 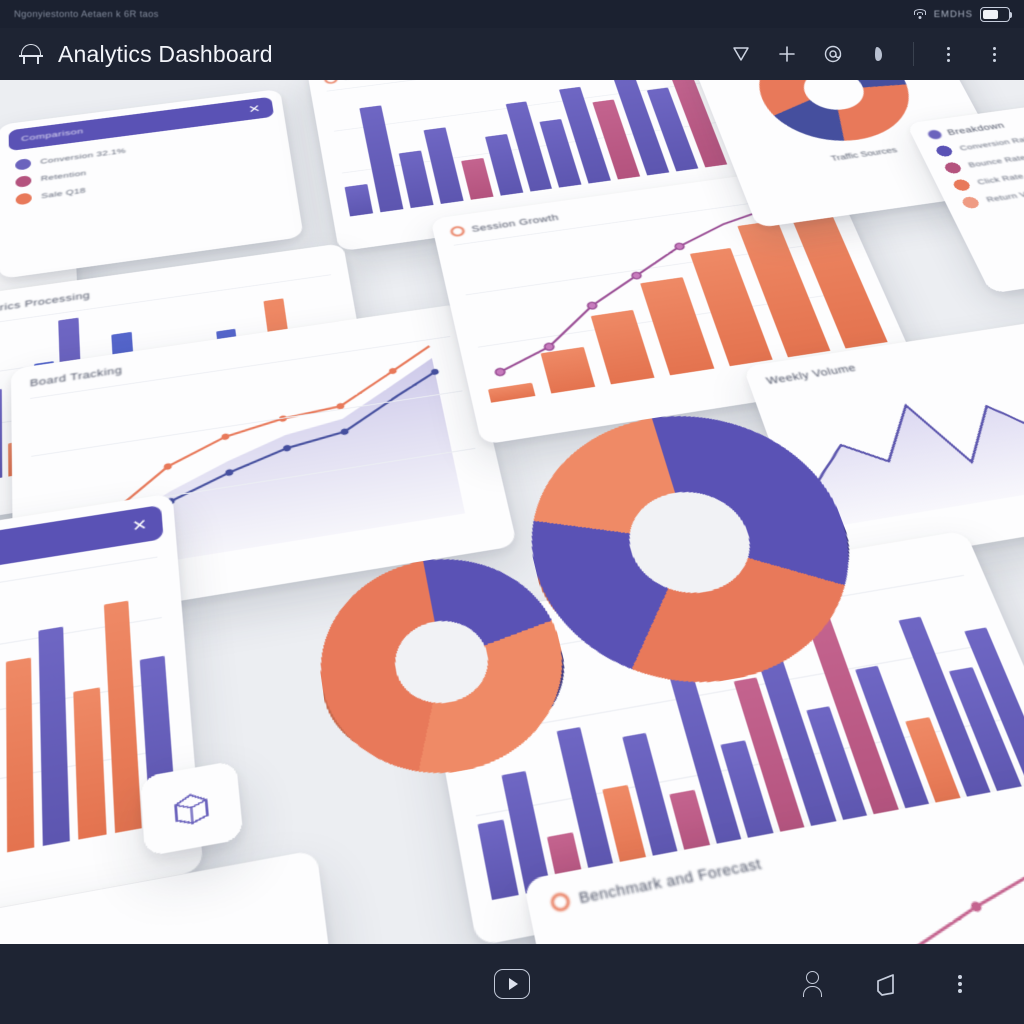 What do you see at coordinates (1004, 196) in the screenshot?
I see `legend-label: Return Visit` at bounding box center [1004, 196].